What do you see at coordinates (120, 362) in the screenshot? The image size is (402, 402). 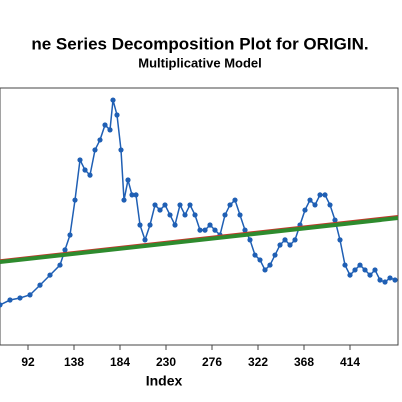 I see `x-tick-label: 184` at bounding box center [120, 362].